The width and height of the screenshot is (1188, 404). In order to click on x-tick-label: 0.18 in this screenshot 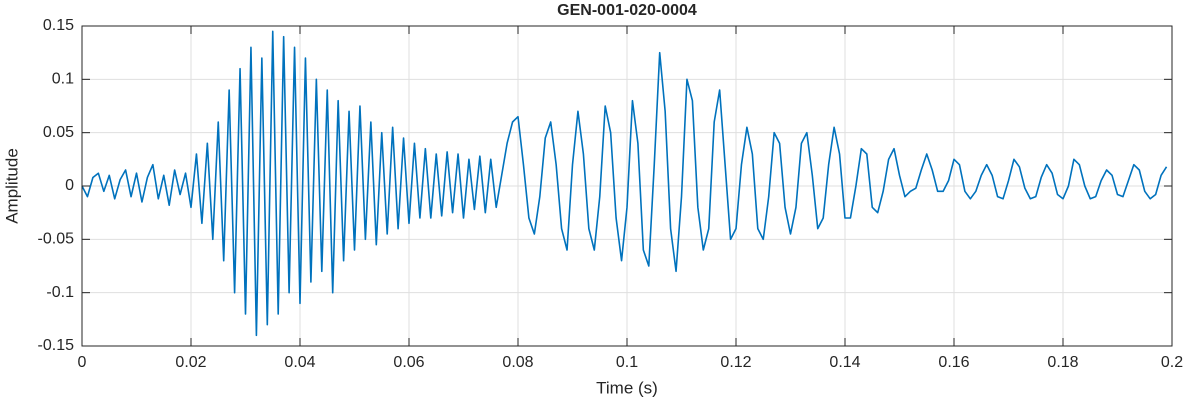, I will do `click(1062, 362)`.